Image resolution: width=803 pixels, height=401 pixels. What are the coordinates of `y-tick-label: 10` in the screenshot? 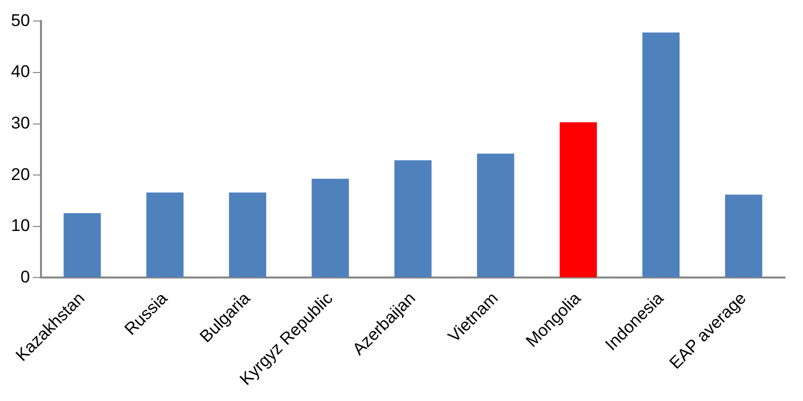 It's located at (20, 226).